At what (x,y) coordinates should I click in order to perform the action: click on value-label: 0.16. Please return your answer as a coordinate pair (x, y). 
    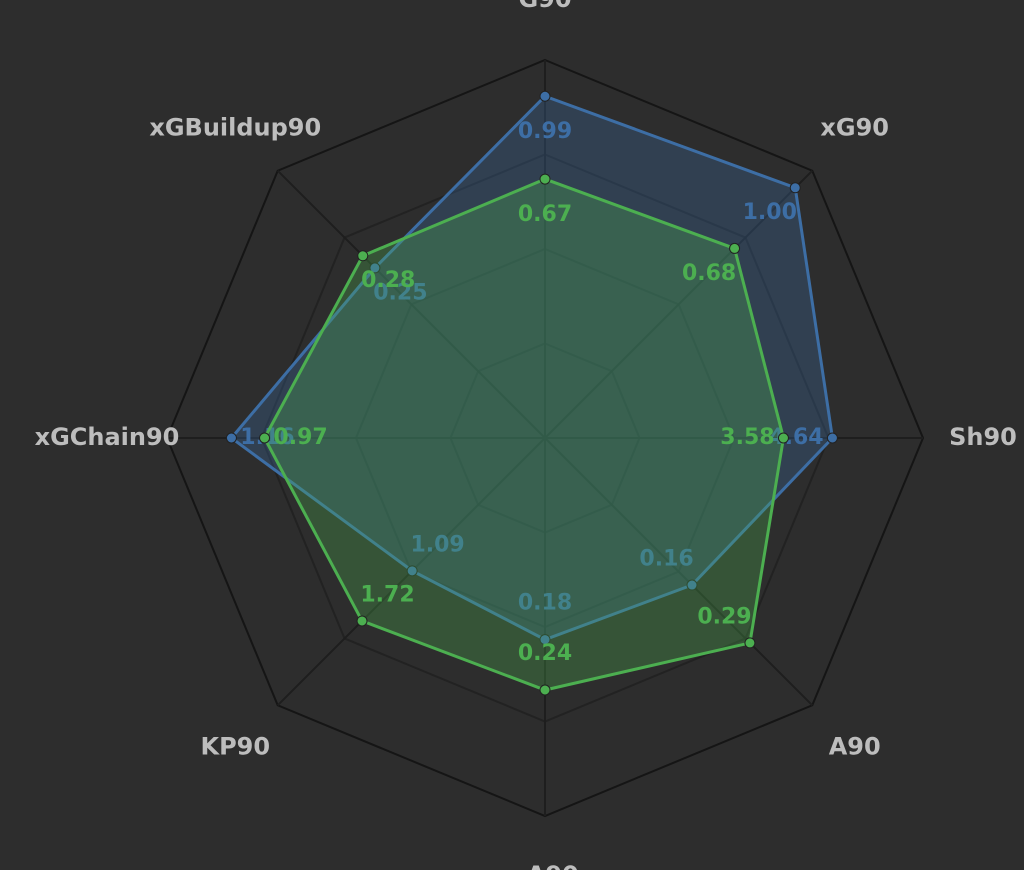
    Looking at the image, I should click on (666, 559).